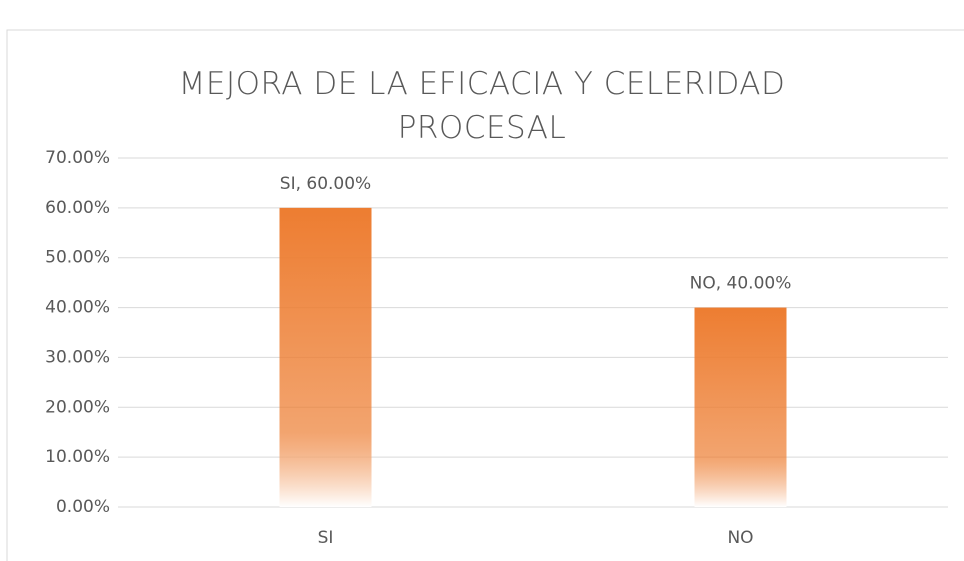 This screenshot has width=964, height=561. Describe the element at coordinates (83, 507) in the screenshot. I see `y-tick-label: 0.00%` at that location.